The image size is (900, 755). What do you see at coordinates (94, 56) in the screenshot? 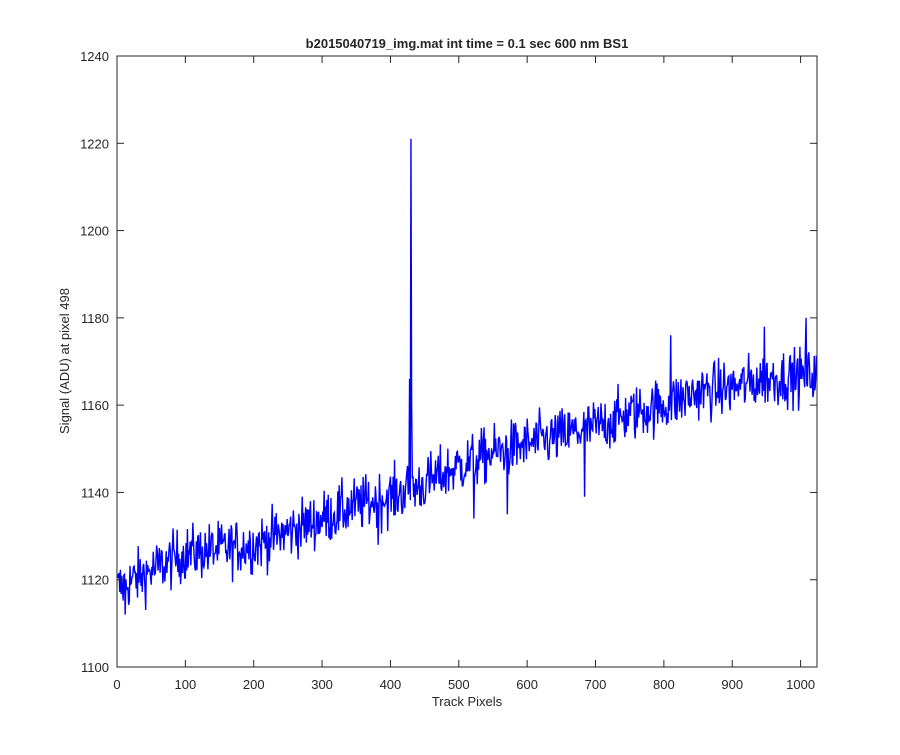
I see `y-tick-label: 1240` at bounding box center [94, 56].